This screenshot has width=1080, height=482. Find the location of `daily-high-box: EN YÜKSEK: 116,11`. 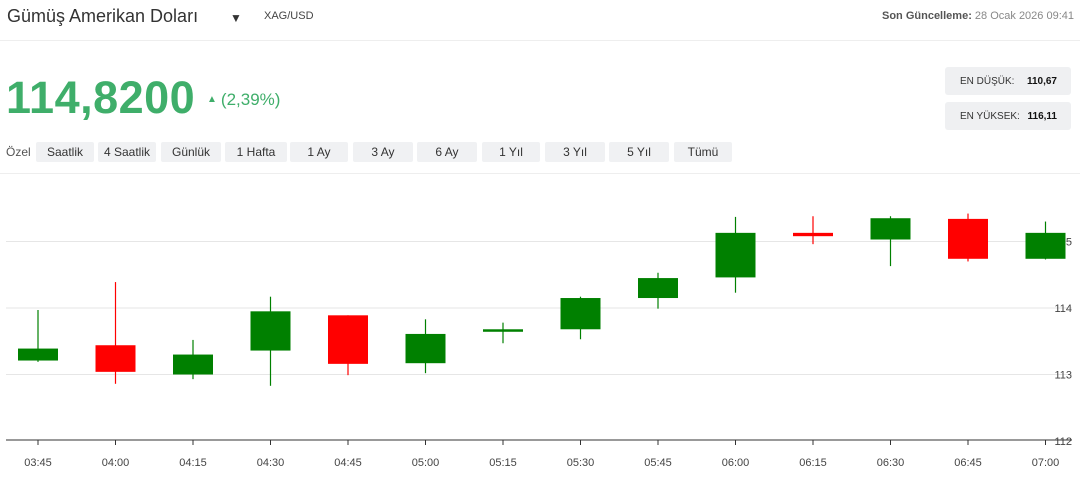

daily-high-box: EN YÜKSEK: 116,11 is located at coordinates (1008, 116).